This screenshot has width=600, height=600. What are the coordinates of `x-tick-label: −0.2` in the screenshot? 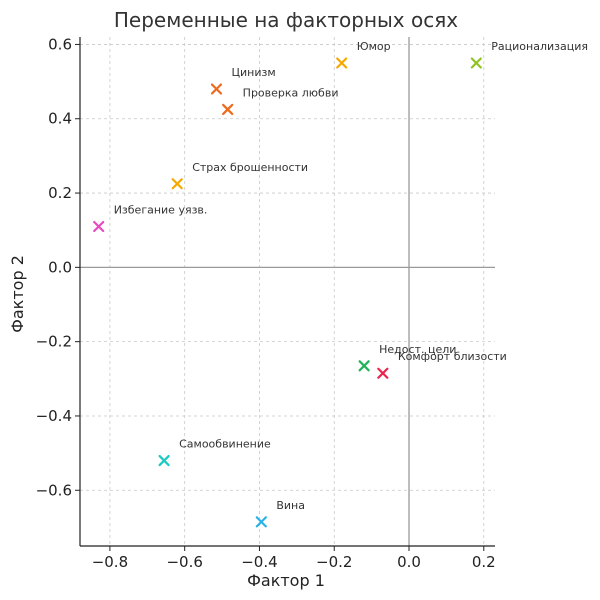 It's located at (334, 562).